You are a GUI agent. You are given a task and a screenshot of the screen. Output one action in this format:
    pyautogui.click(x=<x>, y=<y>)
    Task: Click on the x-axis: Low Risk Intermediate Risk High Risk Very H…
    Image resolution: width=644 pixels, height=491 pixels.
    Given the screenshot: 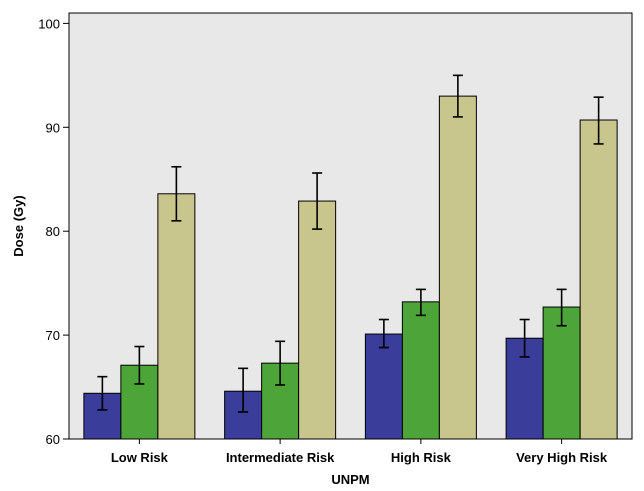 What is the action you would take?
    pyautogui.click(x=359, y=452)
    